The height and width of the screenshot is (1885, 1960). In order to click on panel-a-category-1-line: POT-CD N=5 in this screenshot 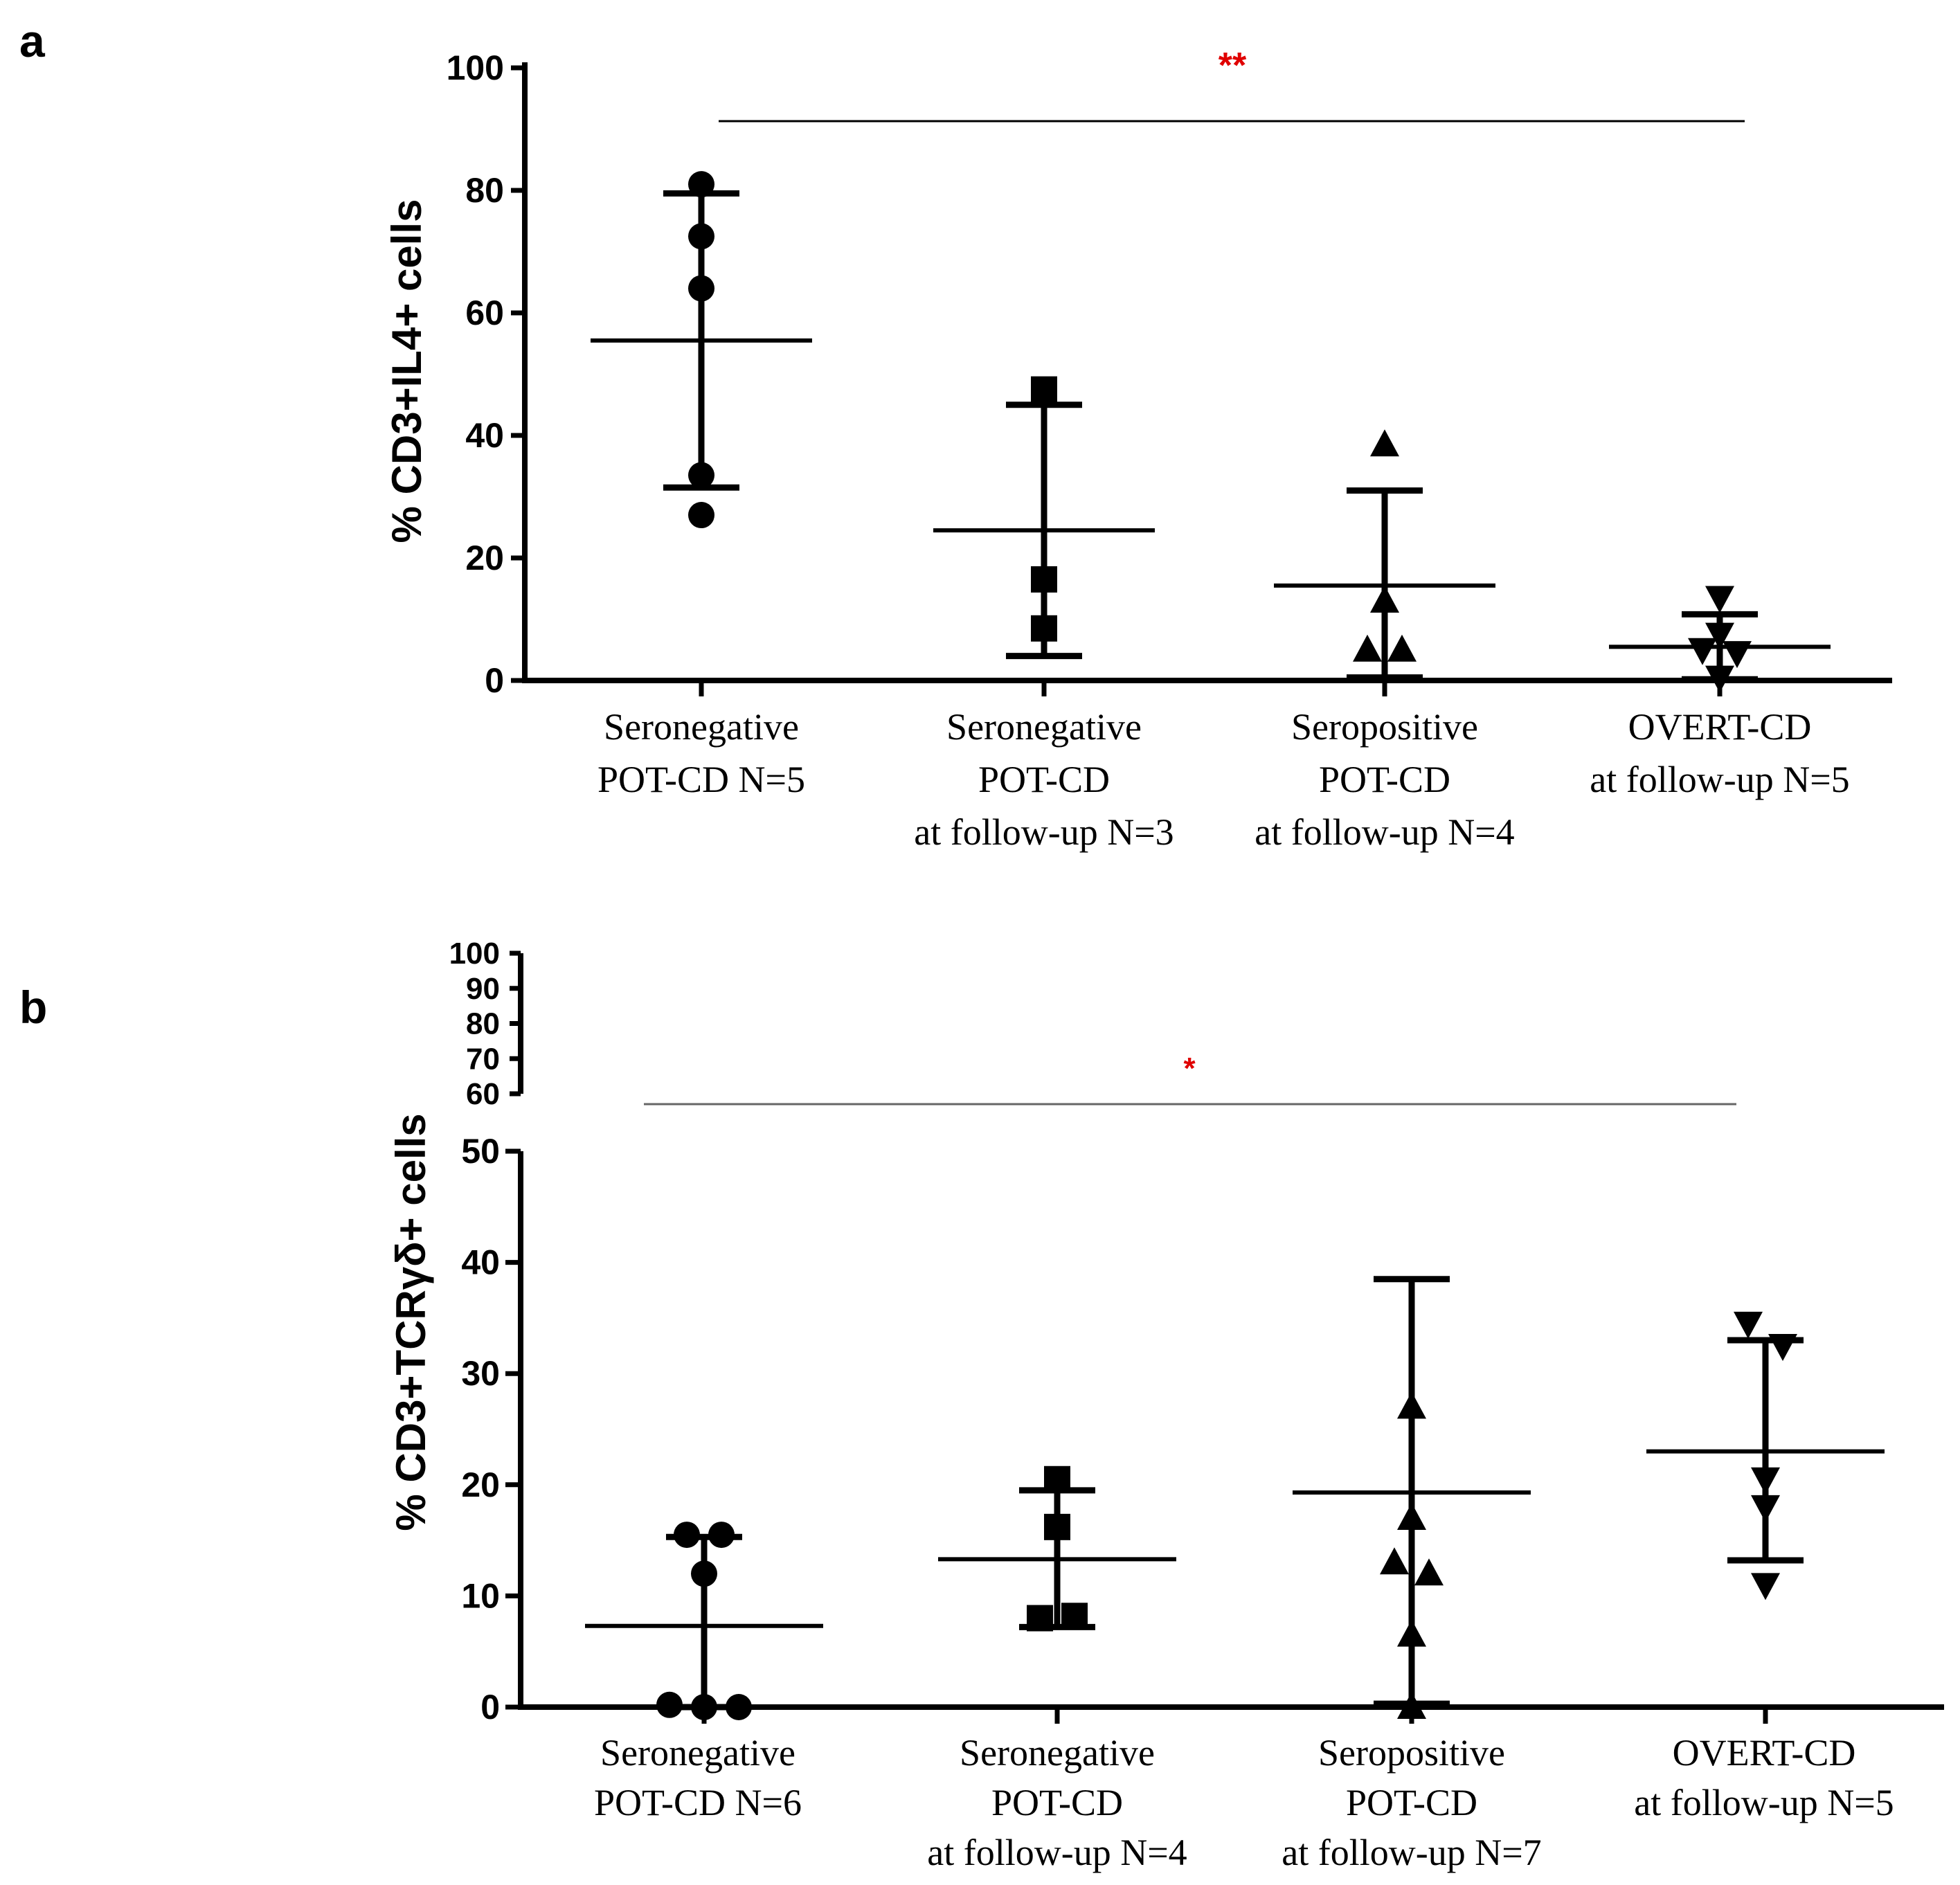, I will do `click(701, 780)`.